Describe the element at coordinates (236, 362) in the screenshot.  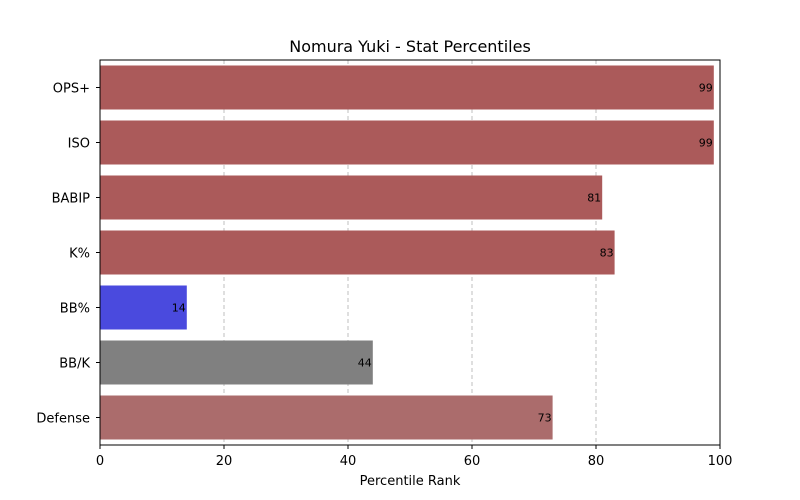
I see `bar-bb-k` at that location.